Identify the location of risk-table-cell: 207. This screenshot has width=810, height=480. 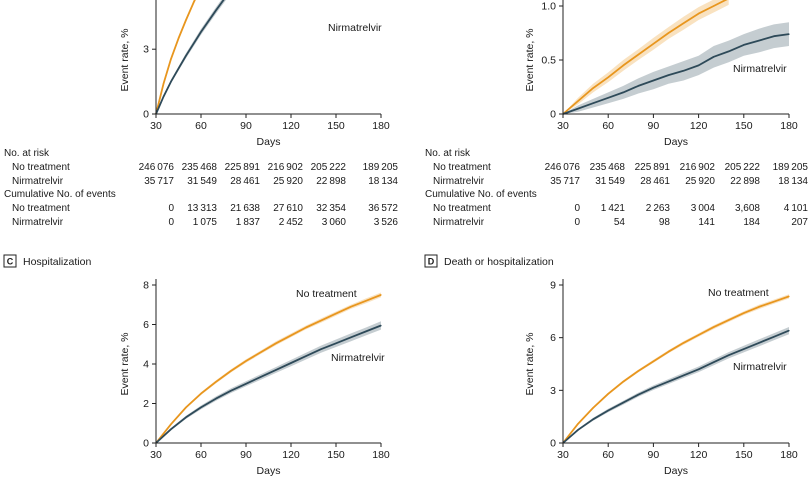
(799, 222).